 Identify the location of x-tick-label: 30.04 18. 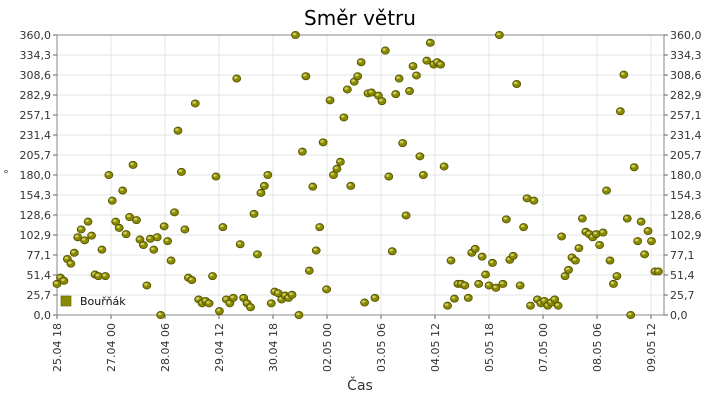
(273, 347).